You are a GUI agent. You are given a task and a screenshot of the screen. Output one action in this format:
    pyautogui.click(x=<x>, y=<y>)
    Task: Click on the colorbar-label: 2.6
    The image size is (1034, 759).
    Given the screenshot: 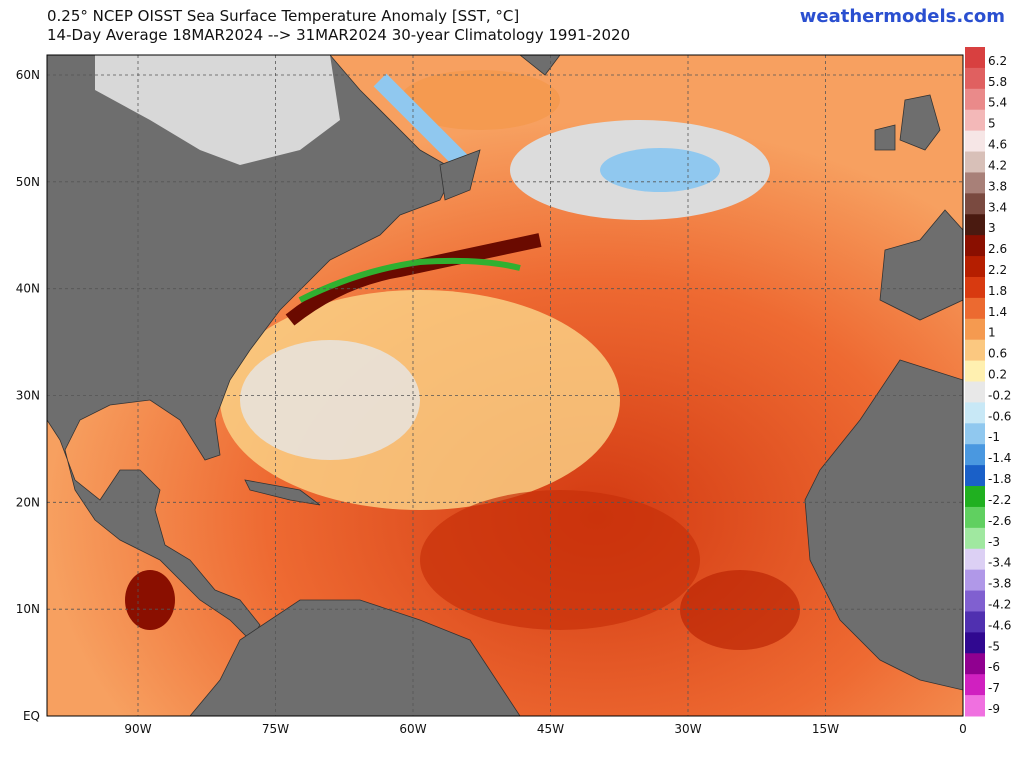 What is the action you would take?
    pyautogui.click(x=997, y=249)
    